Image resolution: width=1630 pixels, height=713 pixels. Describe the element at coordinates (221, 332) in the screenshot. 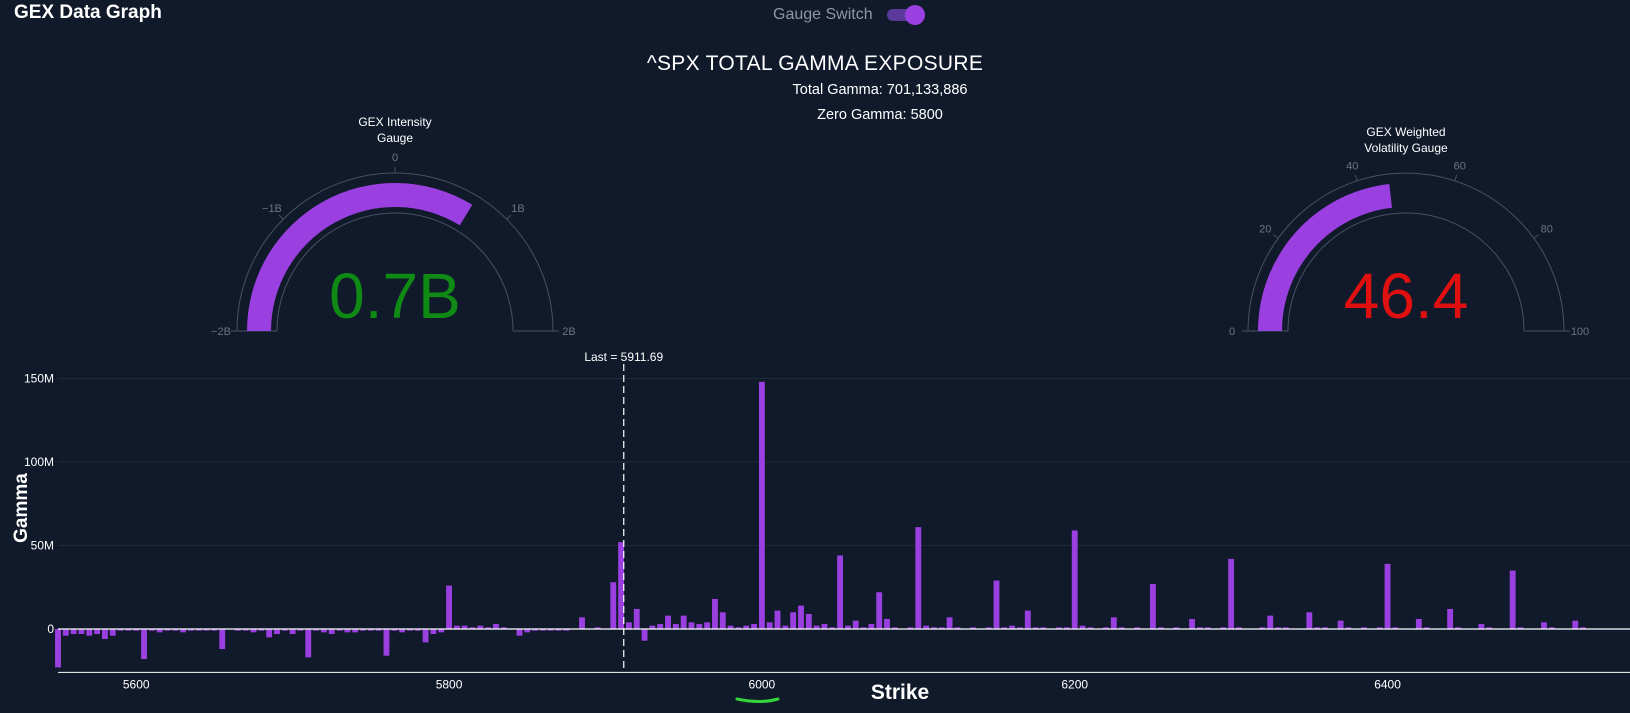

I see `g1-tick-label: −2B` at that location.